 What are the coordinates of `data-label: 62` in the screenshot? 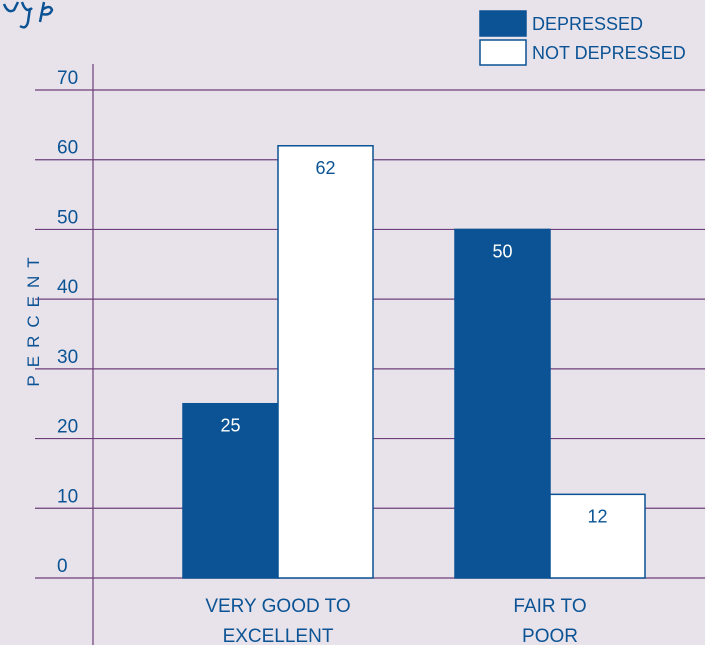 It's located at (325, 168).